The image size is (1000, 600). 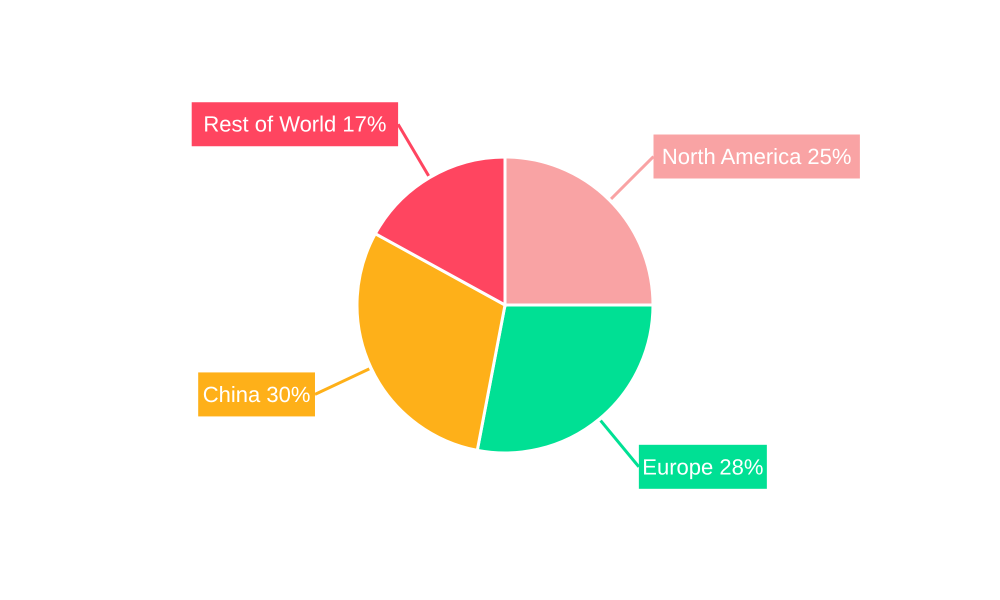 I want to click on slice-label: North America 25%, so click(x=757, y=157).